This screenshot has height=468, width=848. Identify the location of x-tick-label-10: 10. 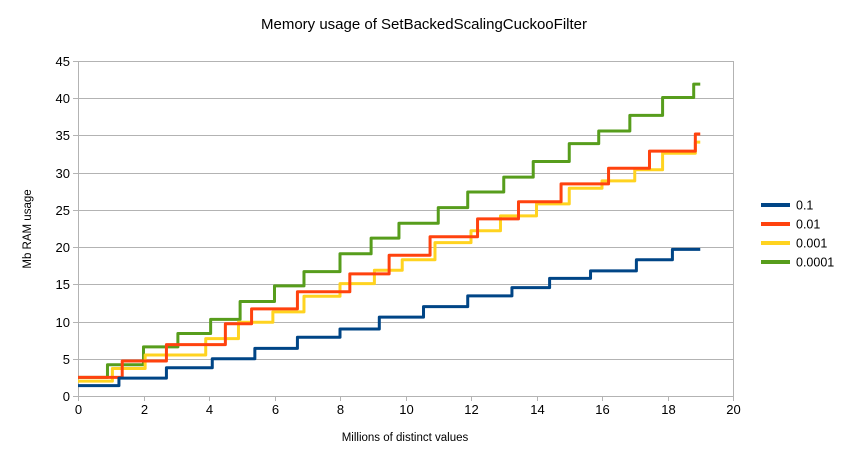
(406, 409).